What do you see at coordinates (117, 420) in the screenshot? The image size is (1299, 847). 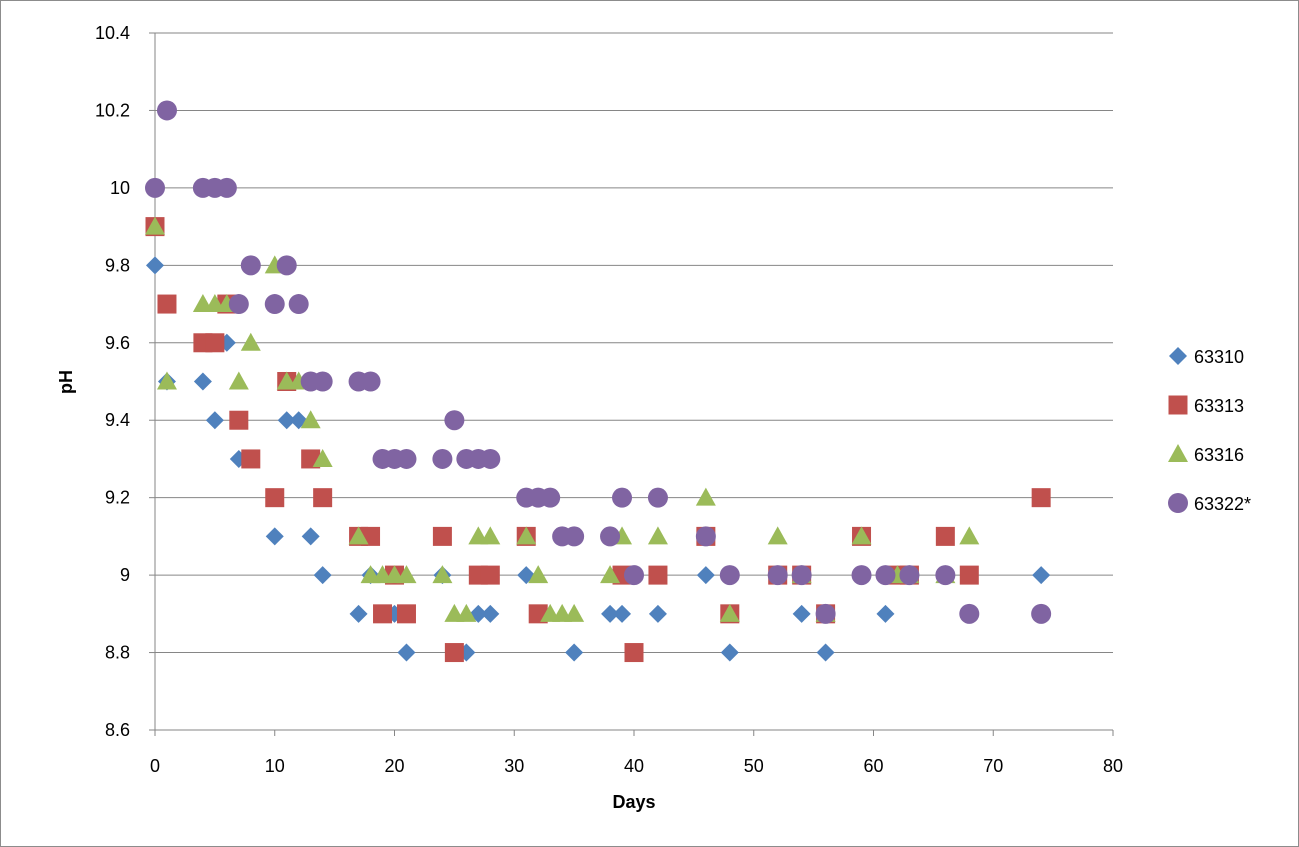 I see `y-tick-label: 9.4` at bounding box center [117, 420].